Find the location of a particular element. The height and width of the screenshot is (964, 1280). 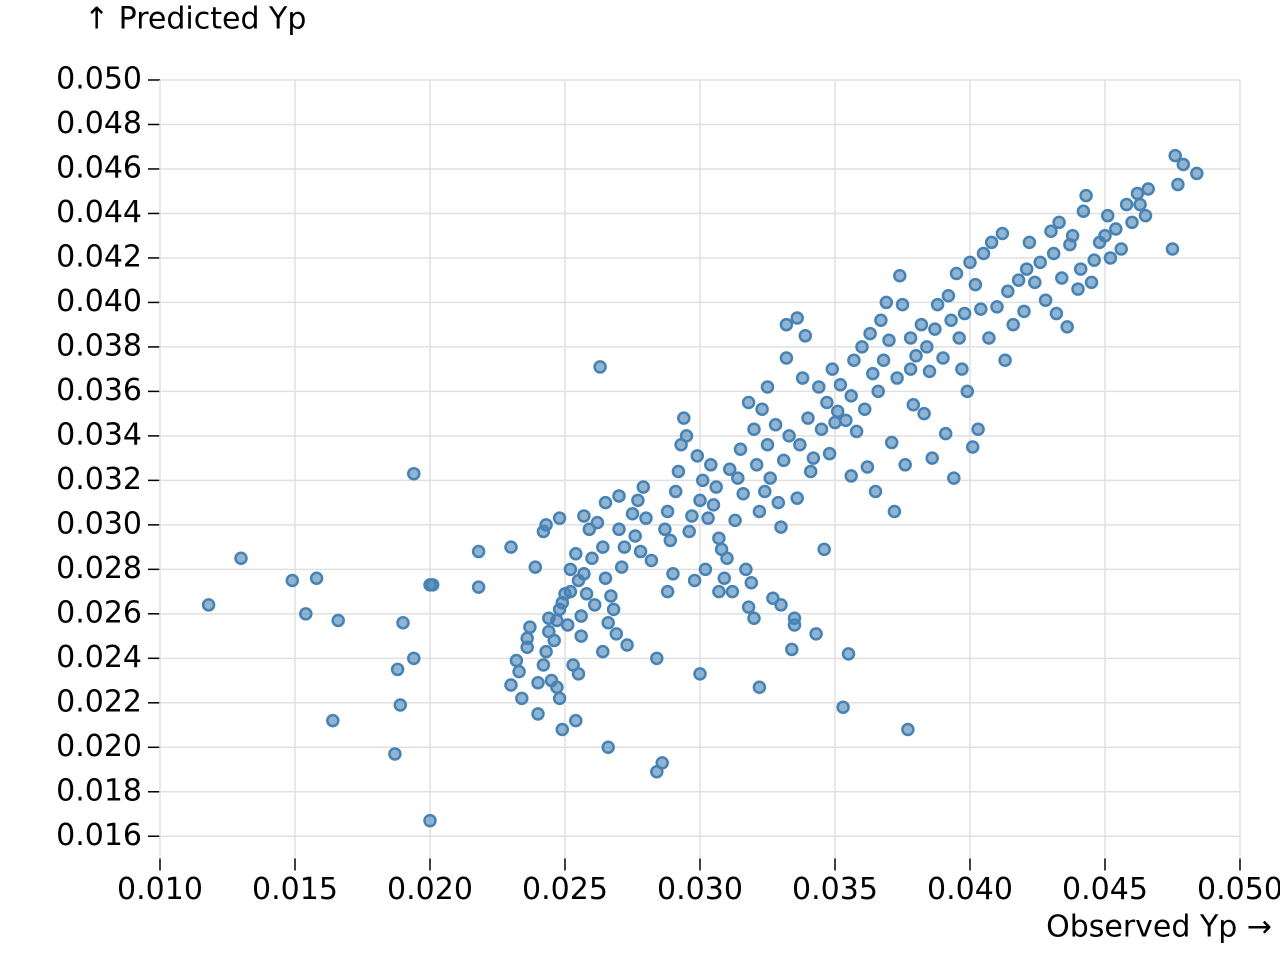

x-tick-label: 0.030 is located at coordinates (700, 889).